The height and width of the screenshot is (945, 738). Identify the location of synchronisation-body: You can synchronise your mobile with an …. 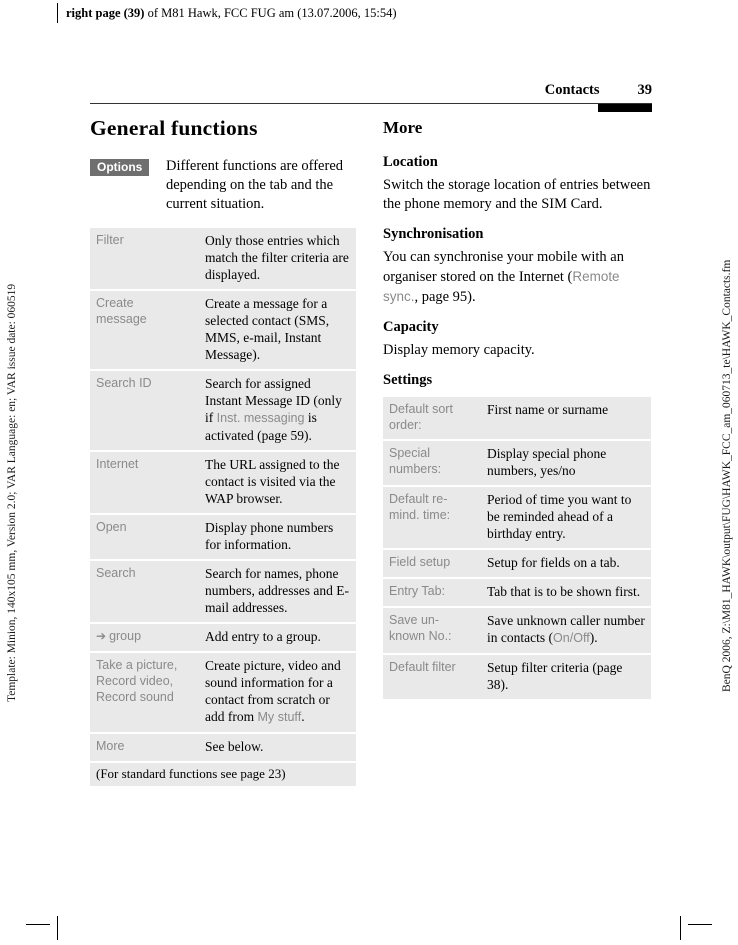
(517, 277).